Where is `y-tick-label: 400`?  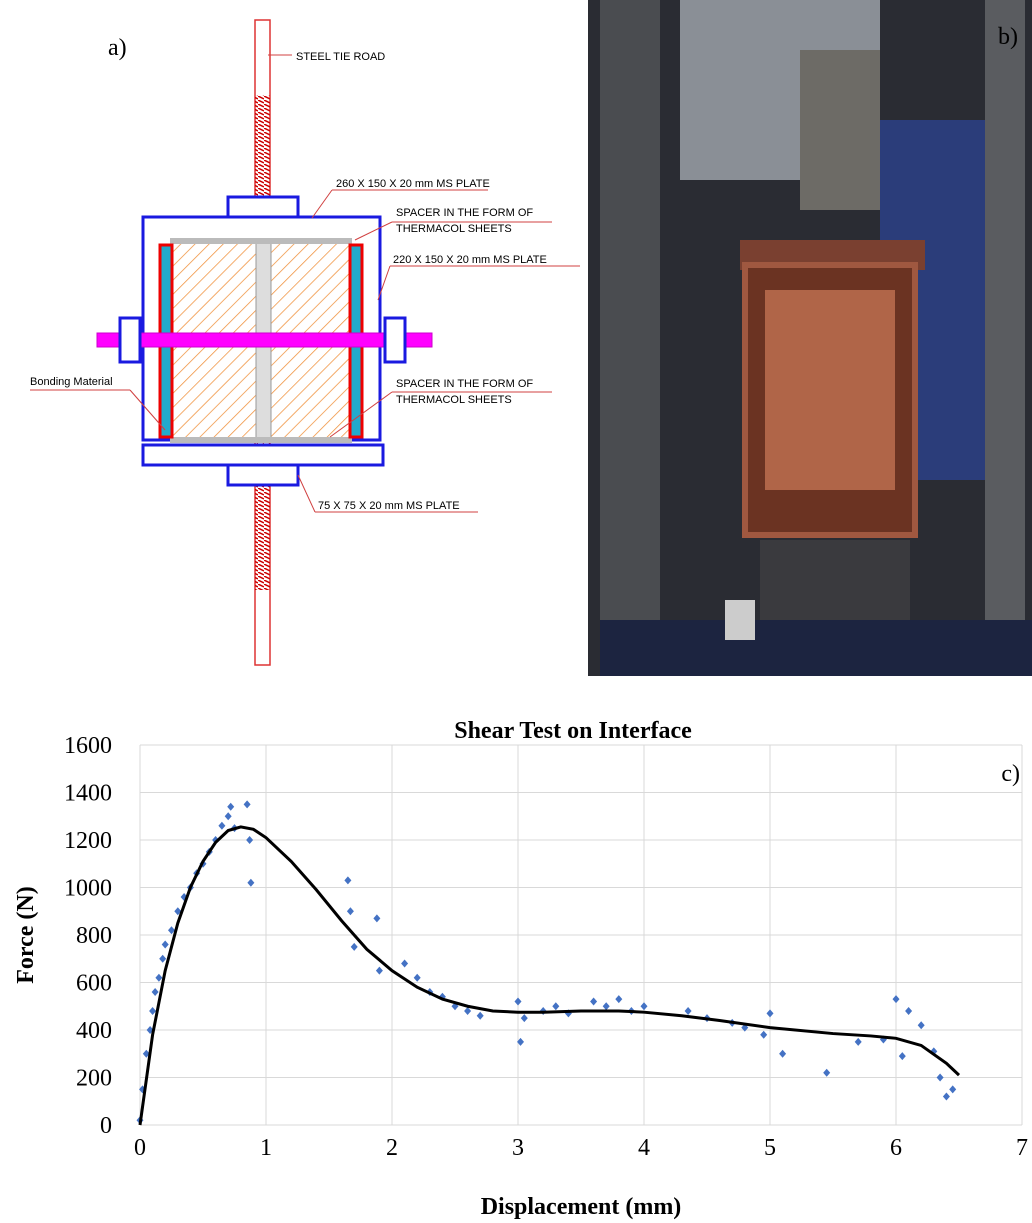 y-tick-label: 400 is located at coordinates (94, 1031).